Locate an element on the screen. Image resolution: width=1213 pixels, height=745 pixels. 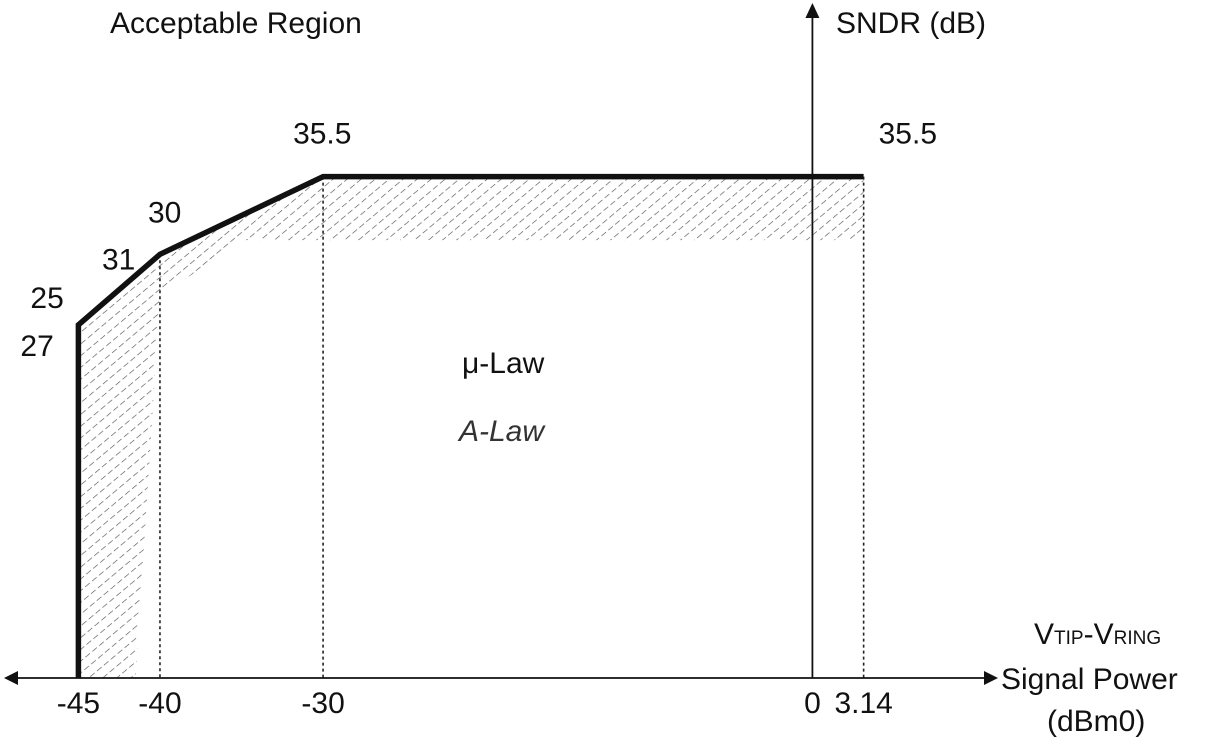
x-tick-label-1: -40 is located at coordinates (159, 703).